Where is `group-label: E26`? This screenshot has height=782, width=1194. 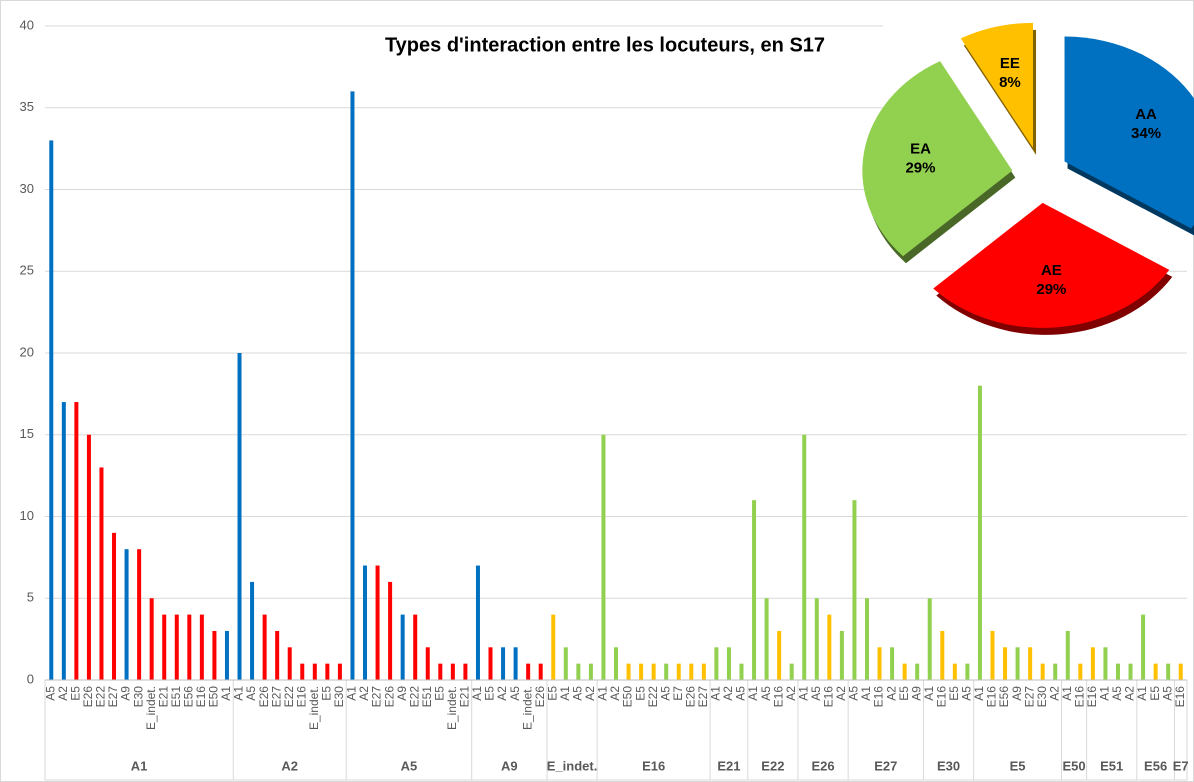 group-label: E26 is located at coordinates (822, 765).